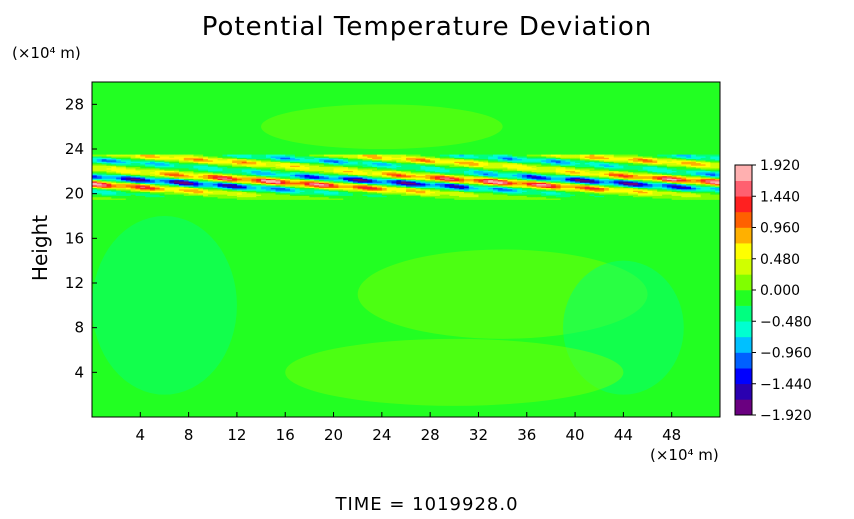  What do you see at coordinates (575, 435) in the screenshot?
I see `x-tick-label: 40` at bounding box center [575, 435].